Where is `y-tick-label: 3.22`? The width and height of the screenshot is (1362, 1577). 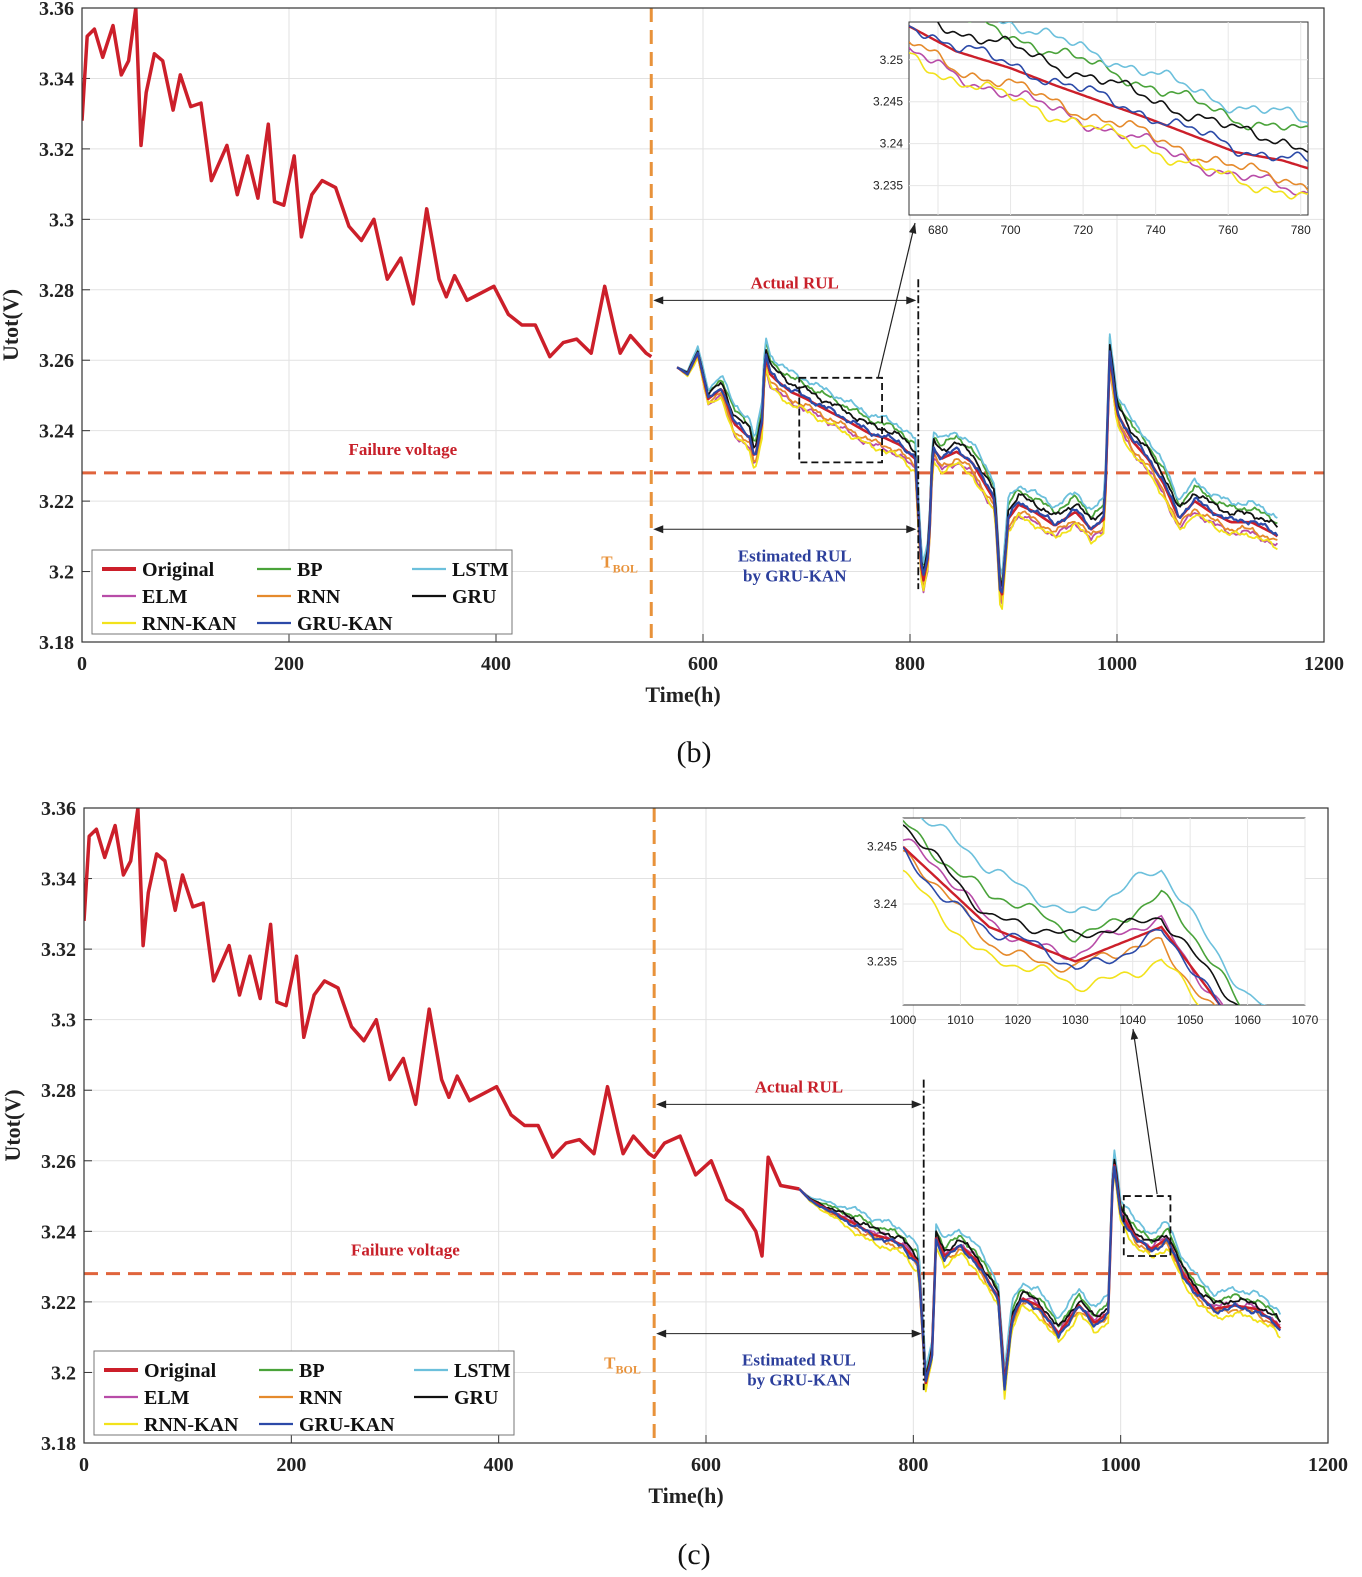 y-tick-label: 3.22 is located at coordinates (56, 502).